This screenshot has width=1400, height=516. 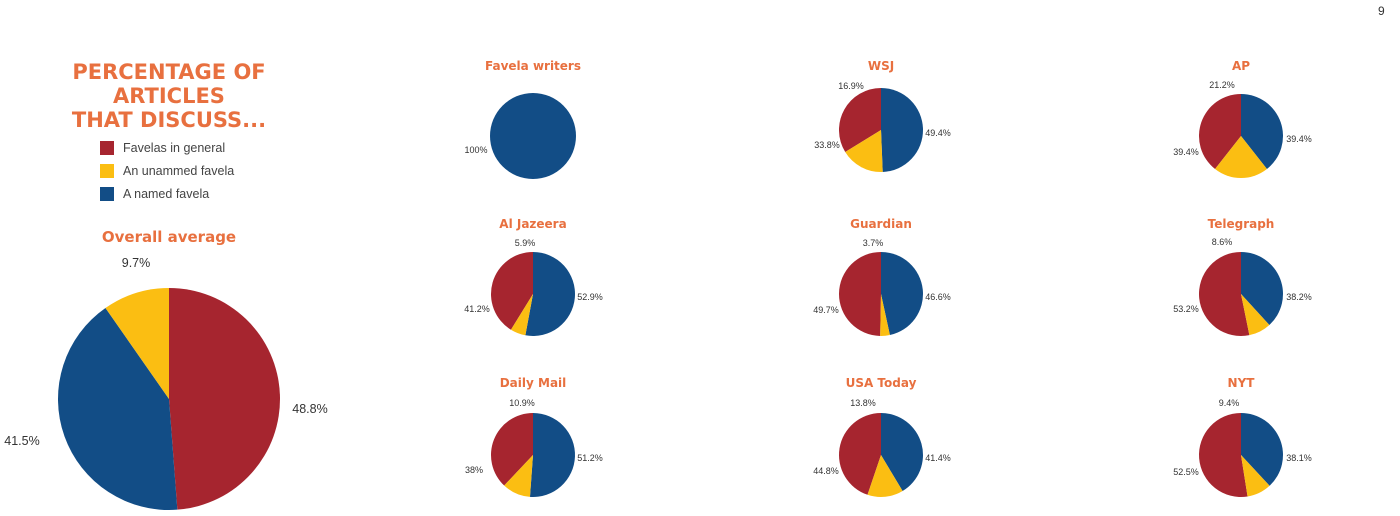 I want to click on slice-label-unnamed: 9.4%, so click(x=1229, y=403).